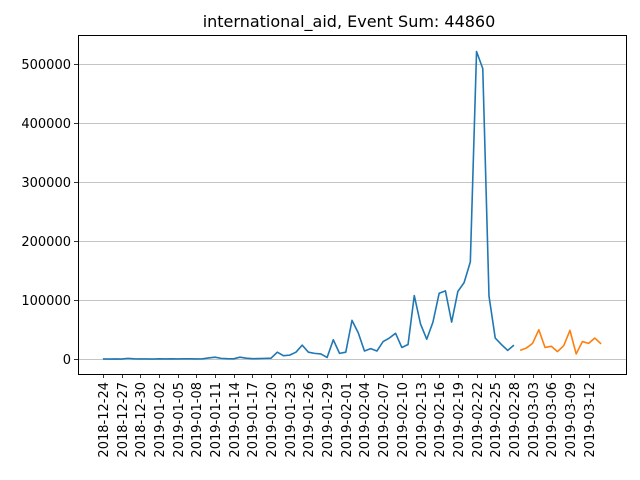  What do you see at coordinates (46, 242) in the screenshot?
I see `y-tick-label: 200000` at bounding box center [46, 242].